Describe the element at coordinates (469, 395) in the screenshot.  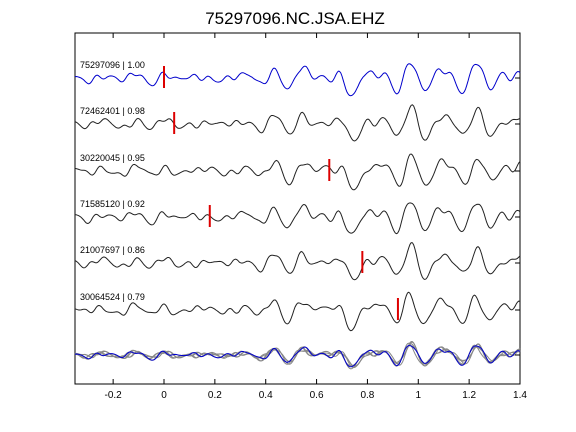
I see `x-tick-label: 1.2` at that location.